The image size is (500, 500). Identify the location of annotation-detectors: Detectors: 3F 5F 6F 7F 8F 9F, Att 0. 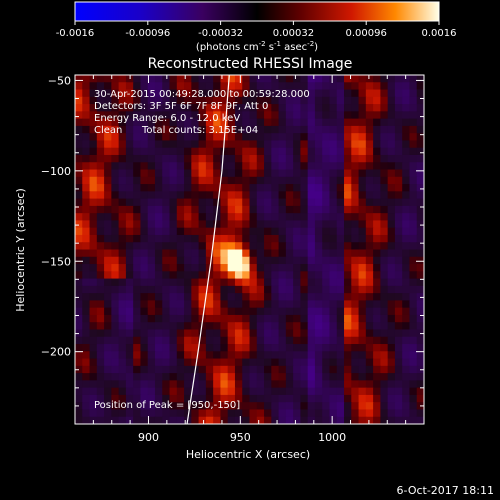
(181, 106).